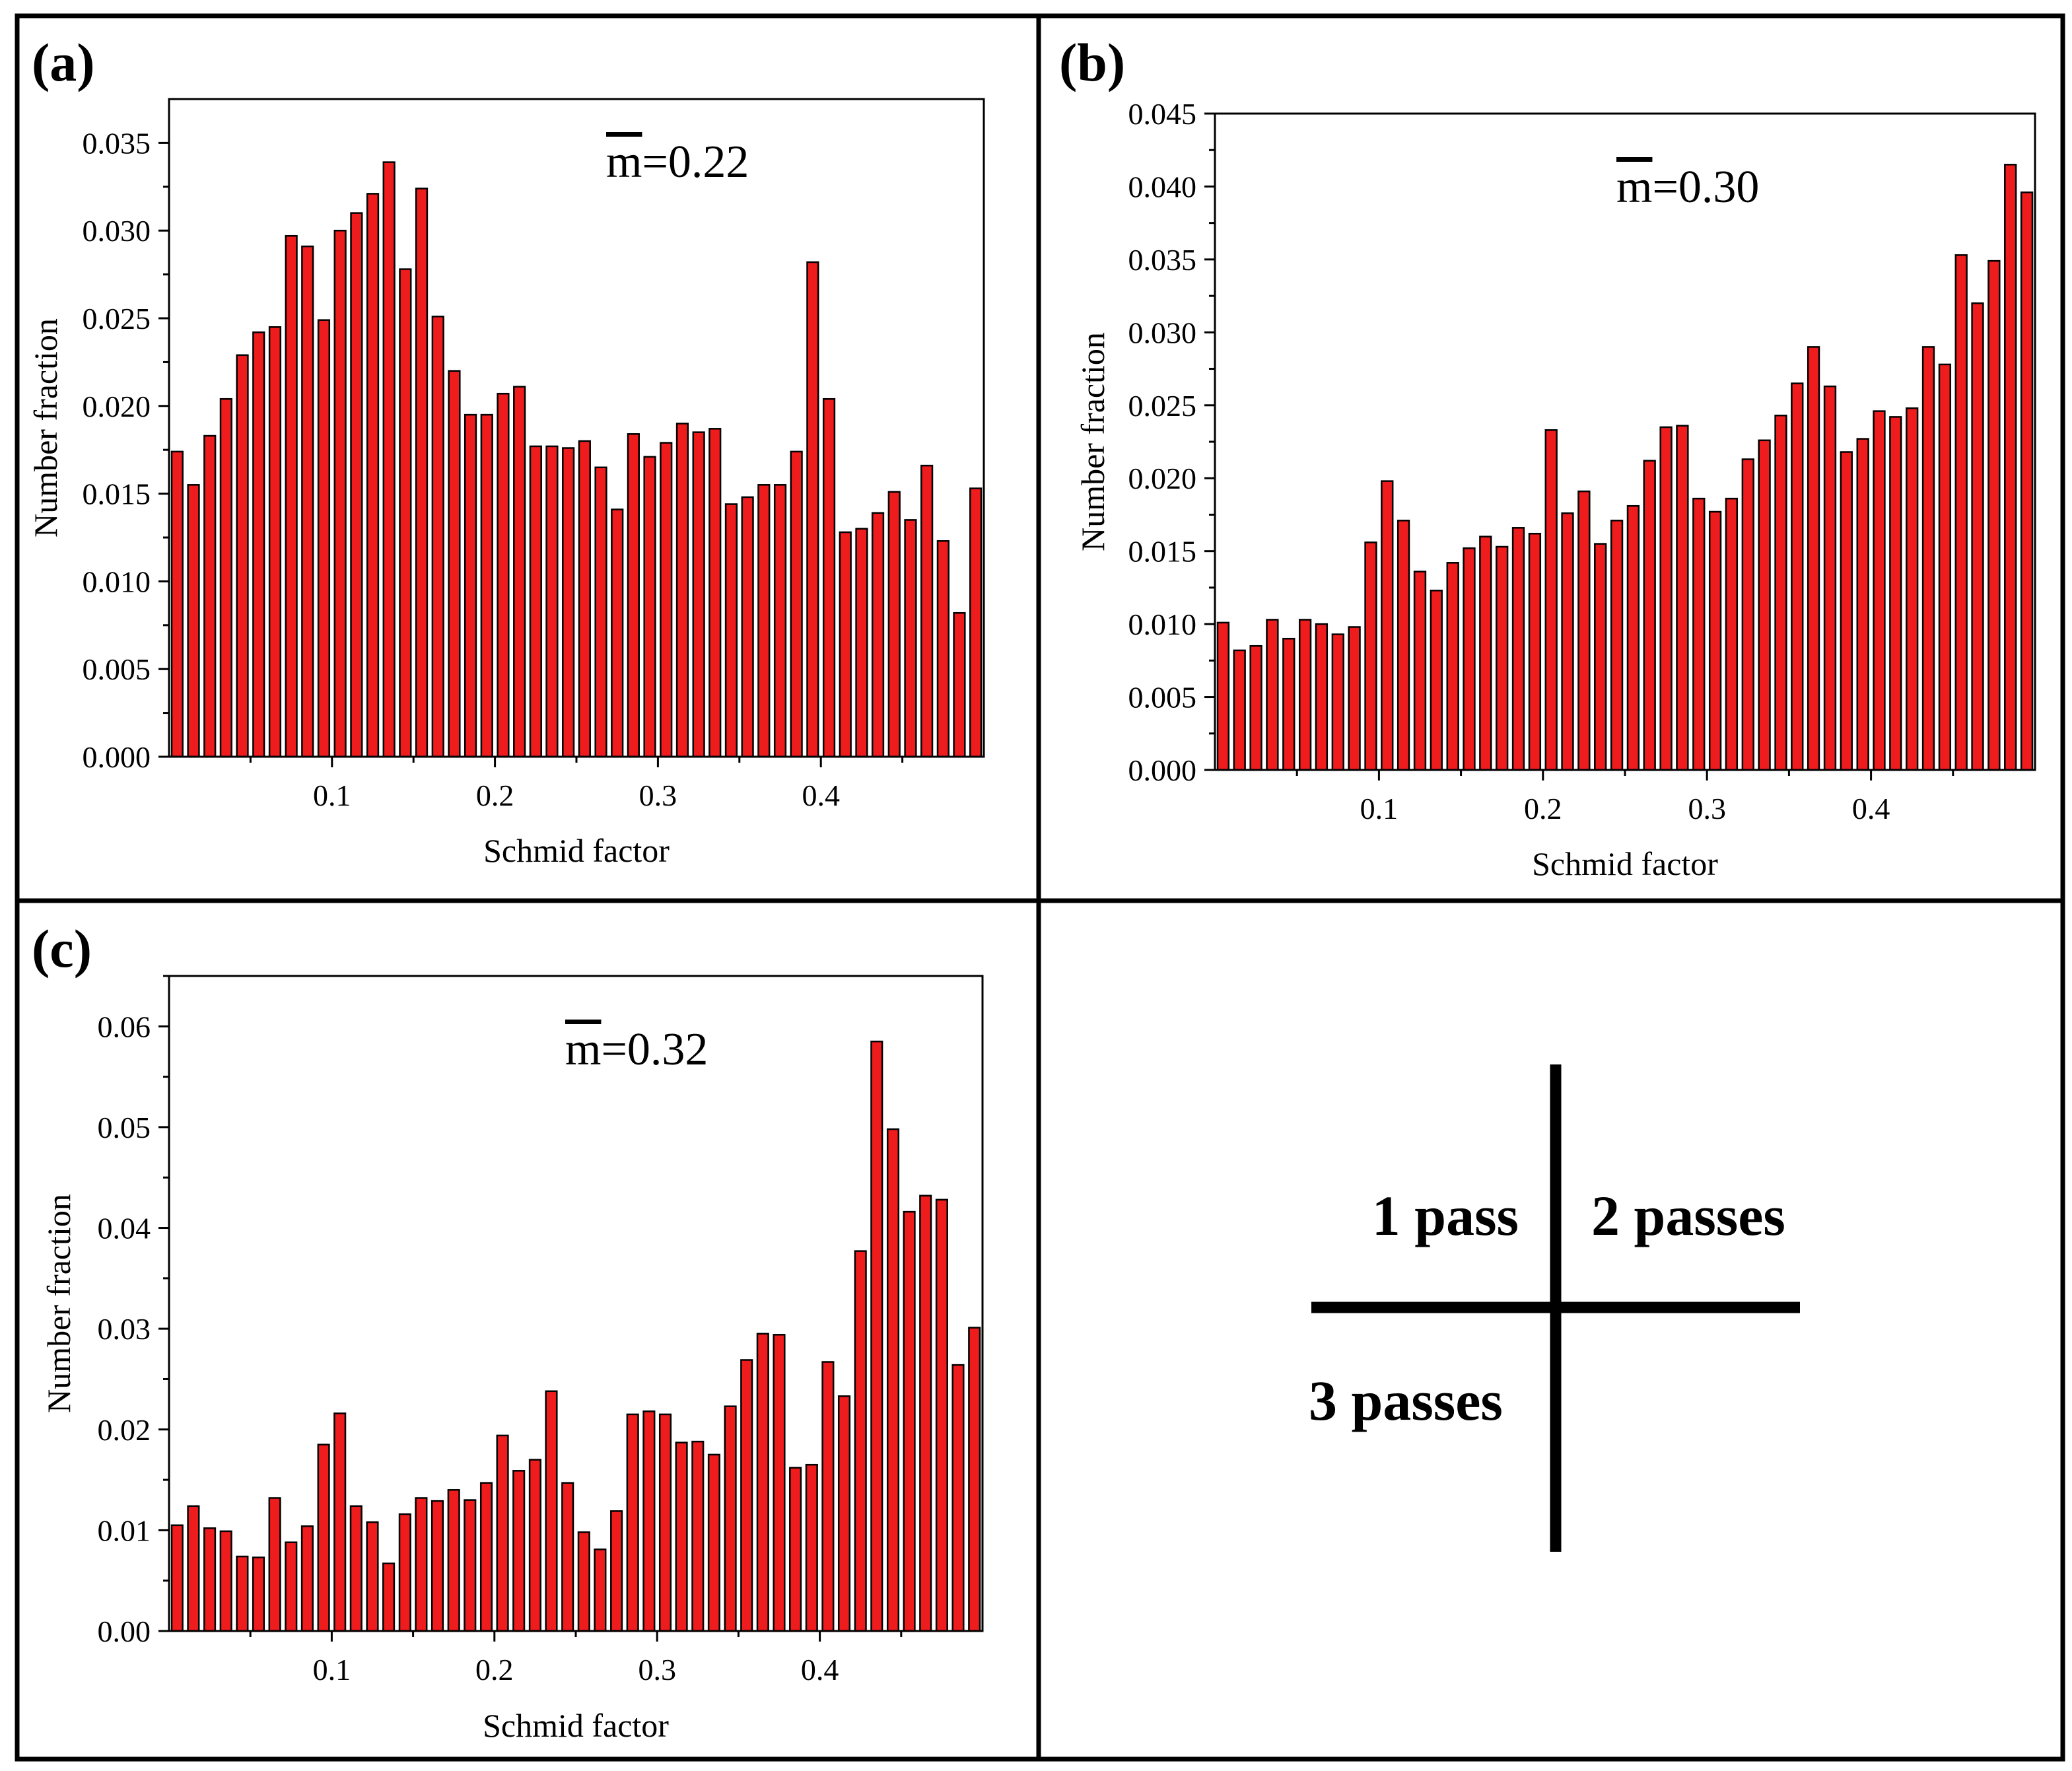 This screenshot has width=2072, height=1771. What do you see at coordinates (117, 407) in the screenshot?
I see `chart-a-ytick-label: 0.020` at bounding box center [117, 407].